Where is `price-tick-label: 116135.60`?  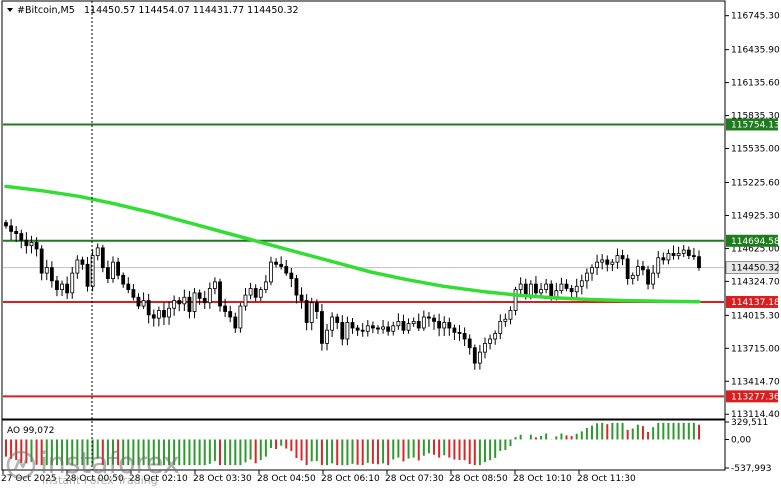 price-tick-label: 116135.60 is located at coordinates (755, 84).